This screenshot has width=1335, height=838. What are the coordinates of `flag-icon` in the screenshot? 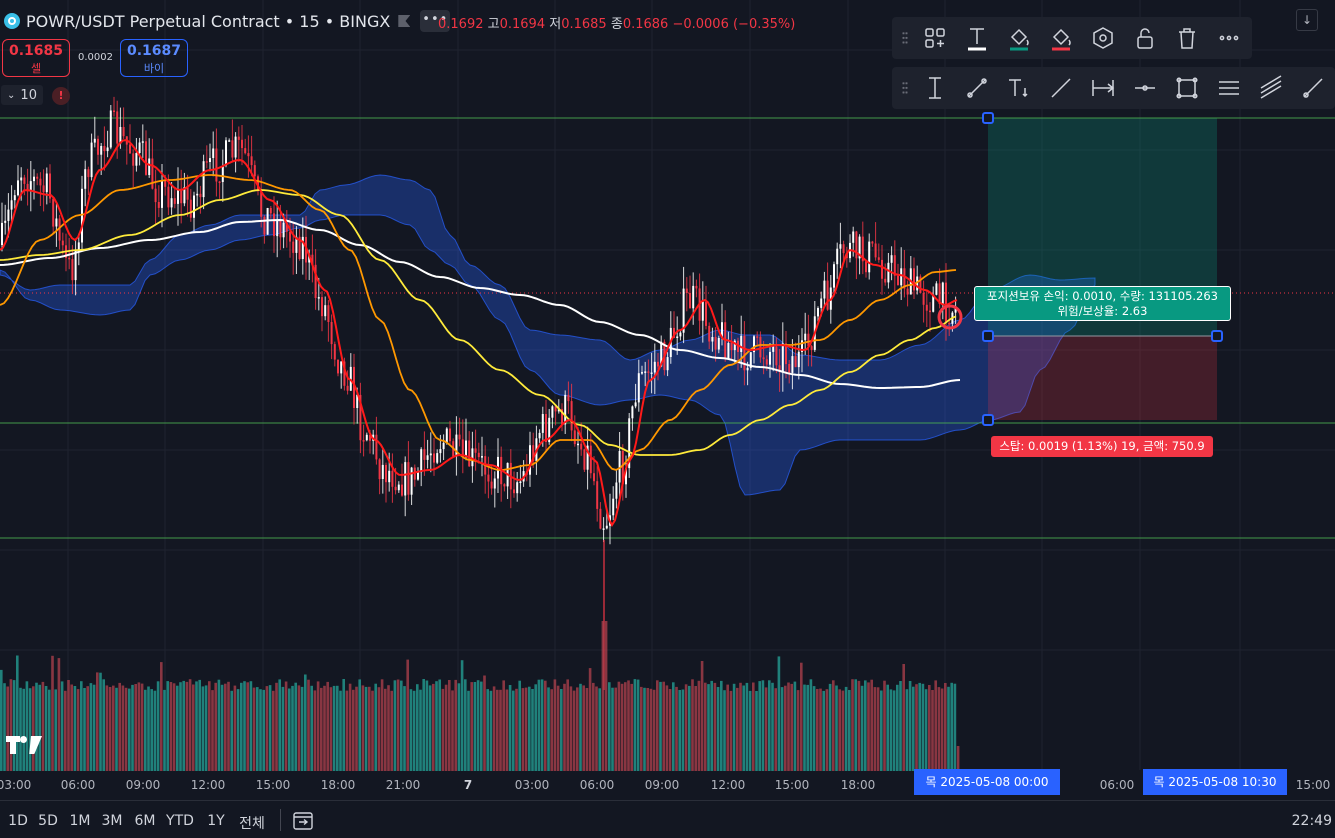 It's located at (404, 21).